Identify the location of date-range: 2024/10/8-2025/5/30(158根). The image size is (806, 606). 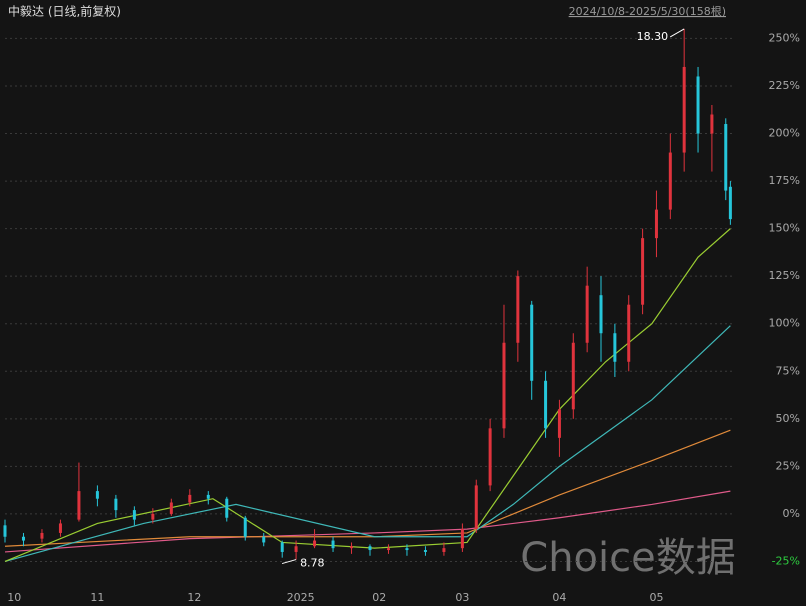
(647, 11).